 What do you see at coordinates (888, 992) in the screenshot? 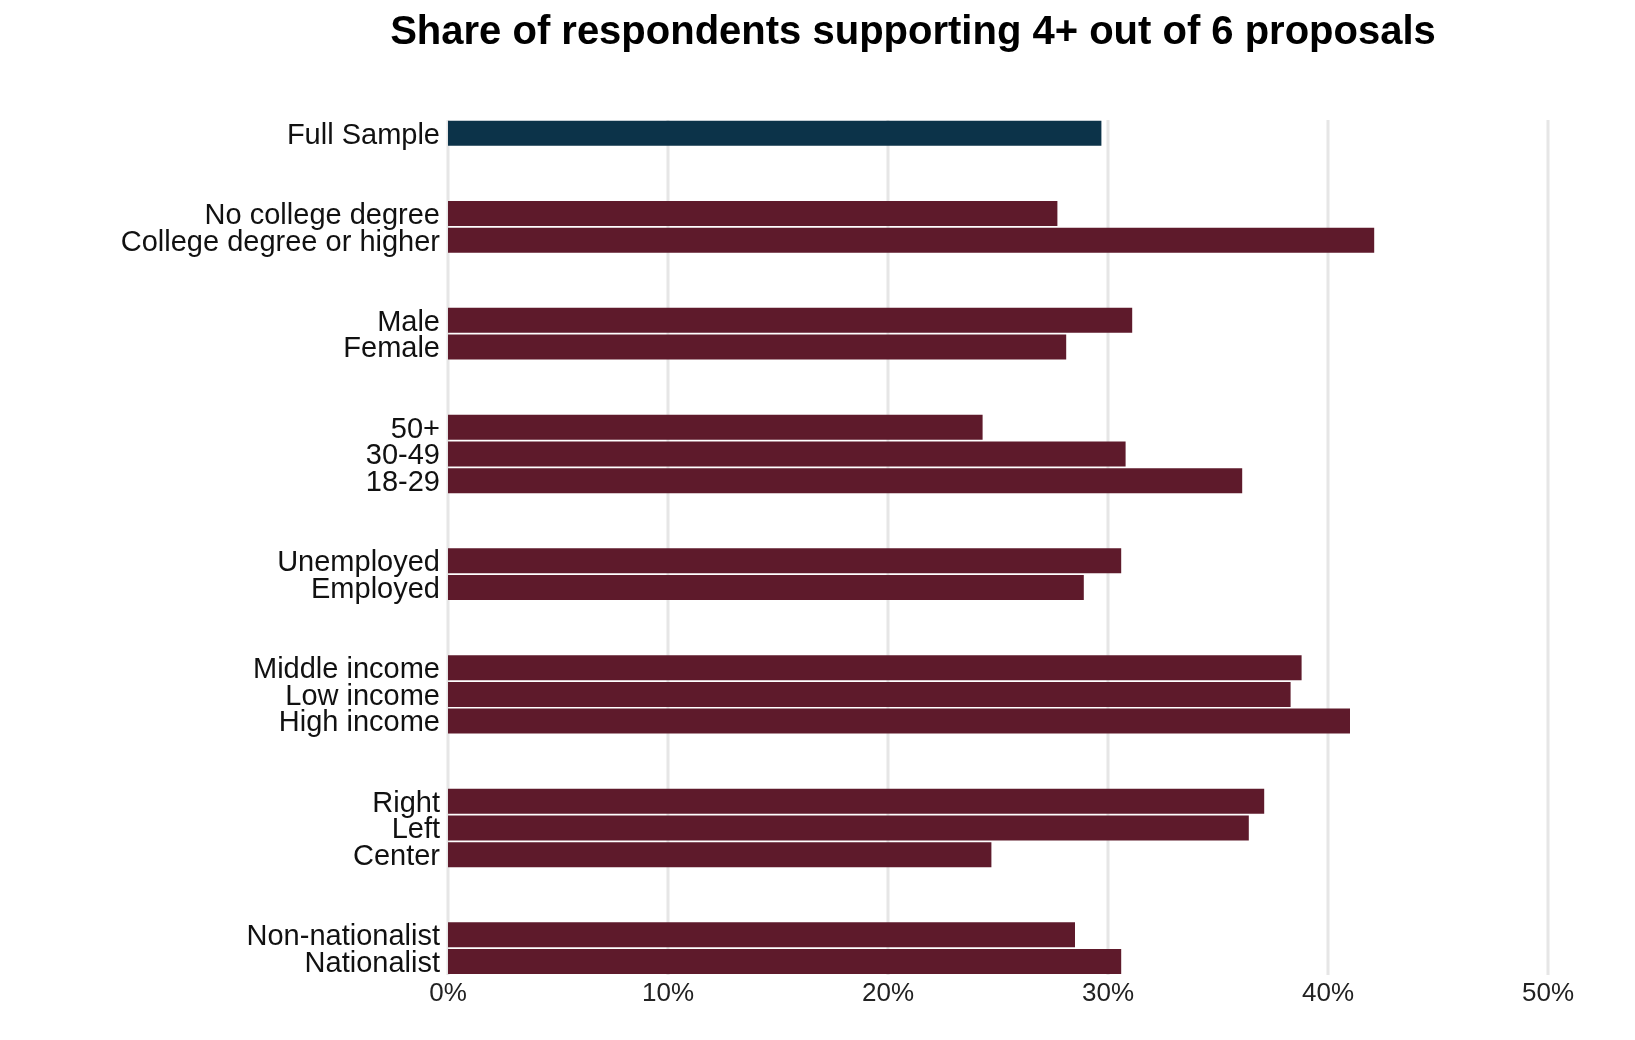
I see `x-tick-label: 20%` at bounding box center [888, 992].